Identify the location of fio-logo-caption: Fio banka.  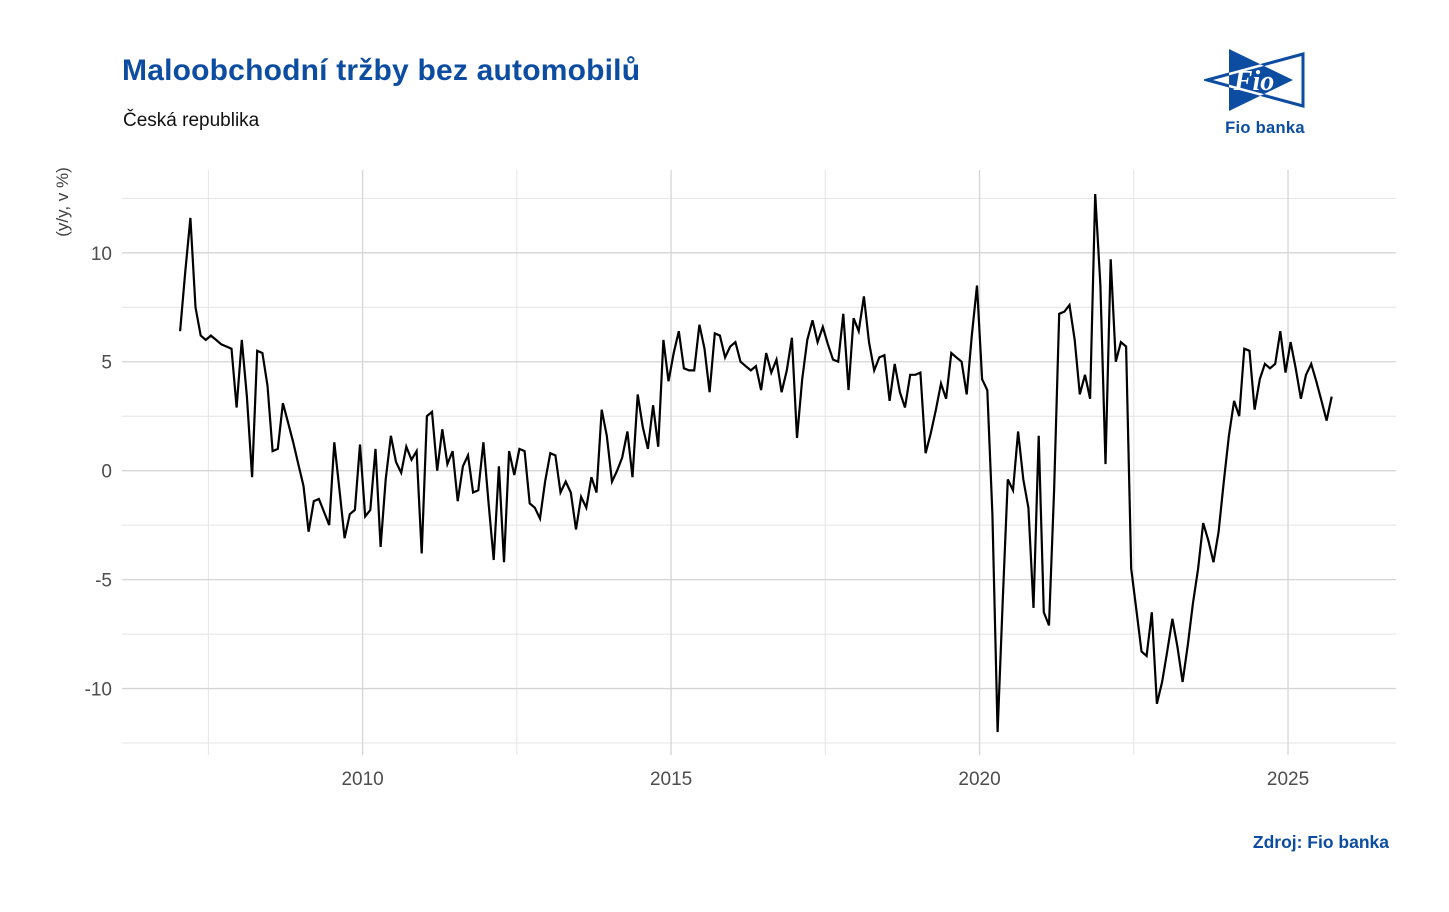
(1265, 128).